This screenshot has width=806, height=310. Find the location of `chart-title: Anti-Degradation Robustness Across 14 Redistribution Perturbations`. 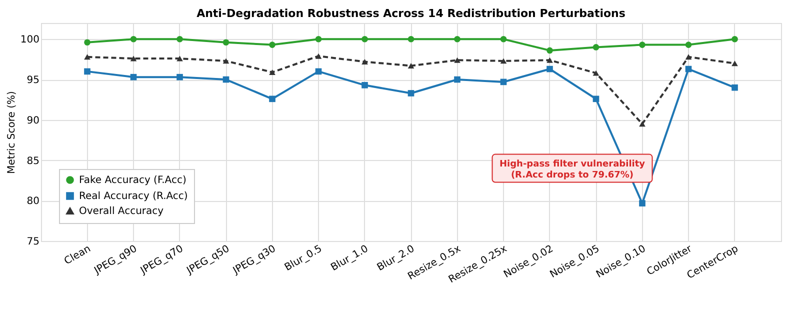

chart-title: Anti-Degradation Robustness Across 14 Redistribution Perturbations is located at coordinates (411, 13).